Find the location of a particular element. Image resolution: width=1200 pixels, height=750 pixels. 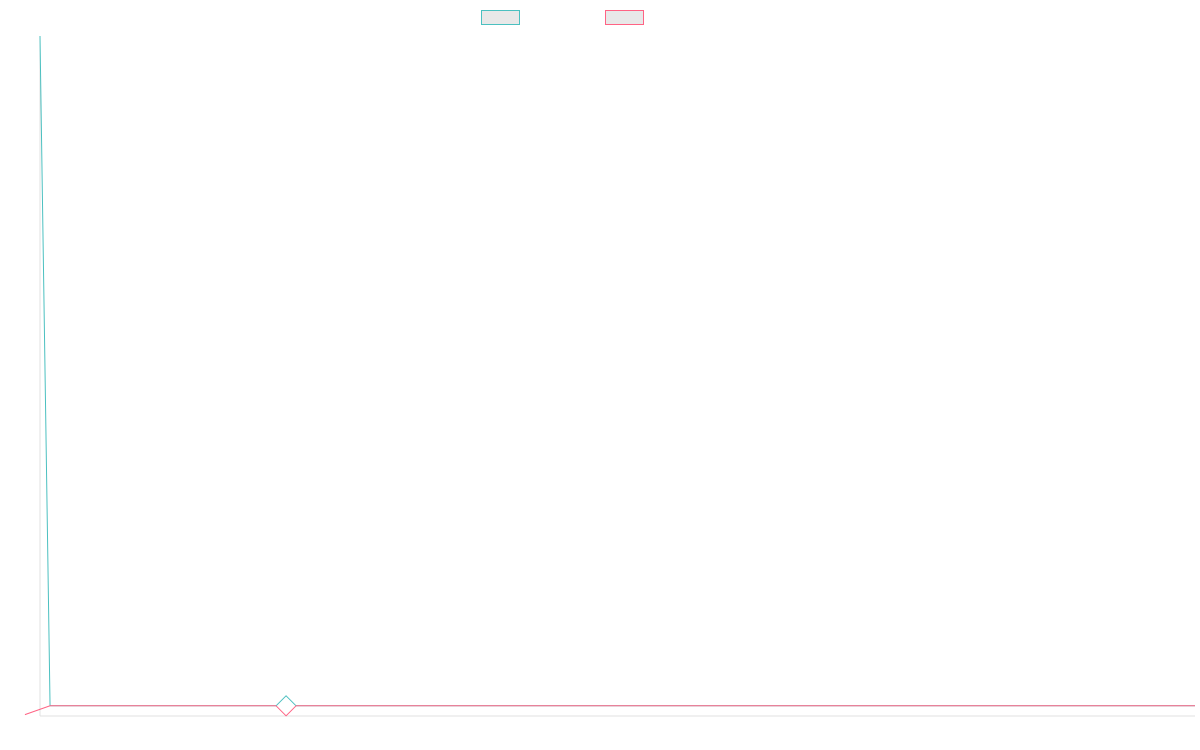

marker-fill is located at coordinates (286, 705).